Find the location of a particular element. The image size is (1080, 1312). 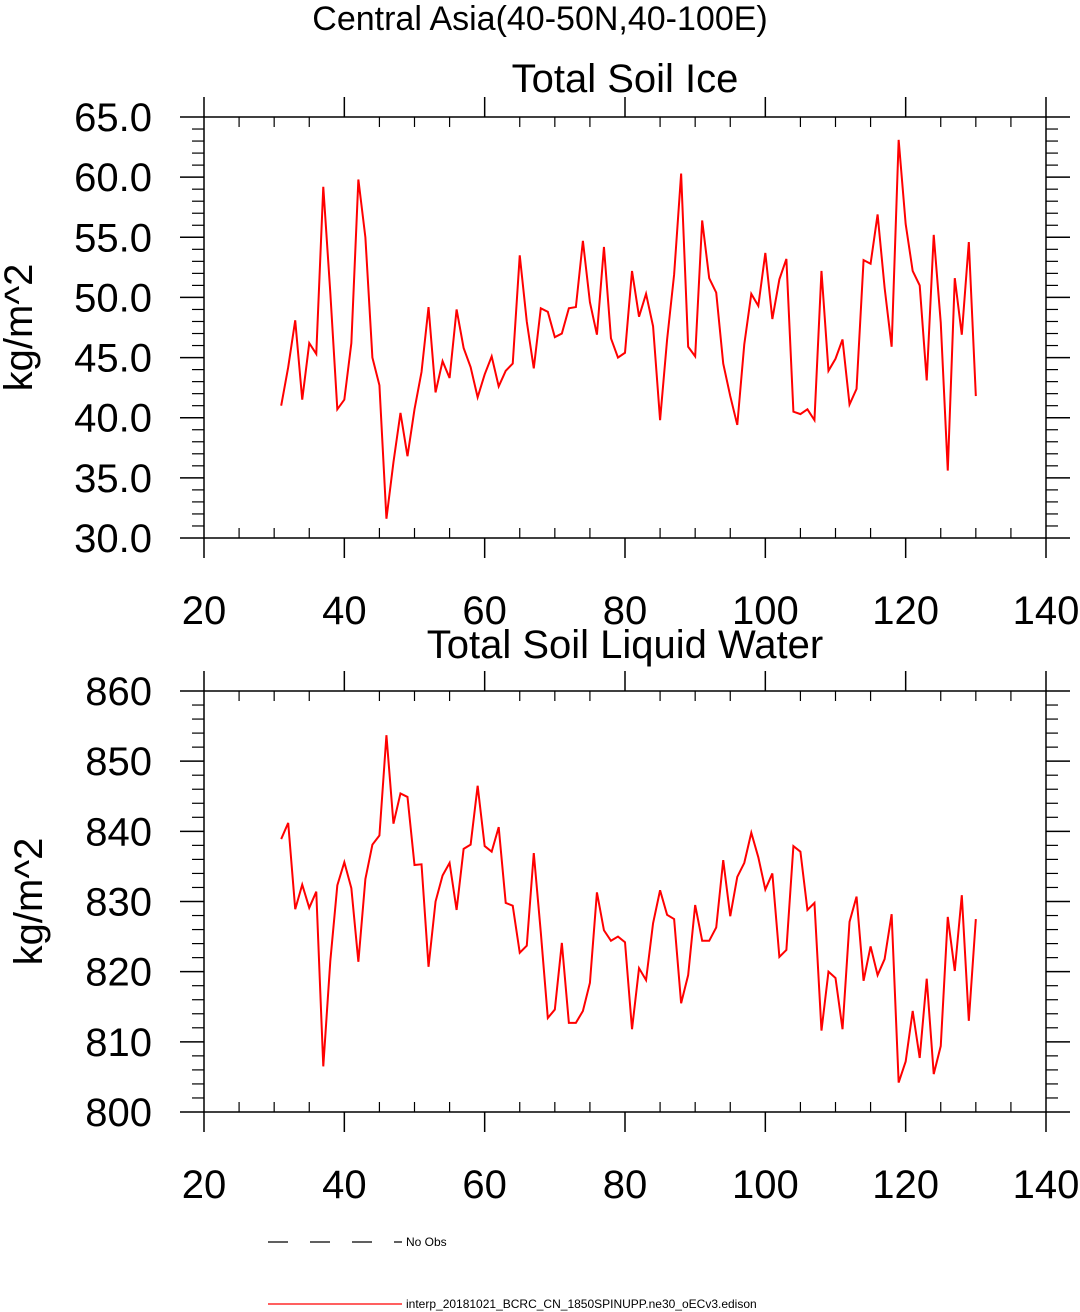

y-tick-label: 860 is located at coordinates (118, 692).